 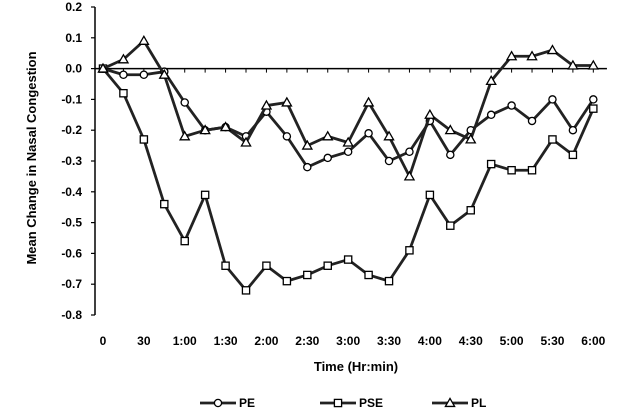 What do you see at coordinates (71, 161) in the screenshot?
I see `y-tick-label: -0.3` at bounding box center [71, 161].